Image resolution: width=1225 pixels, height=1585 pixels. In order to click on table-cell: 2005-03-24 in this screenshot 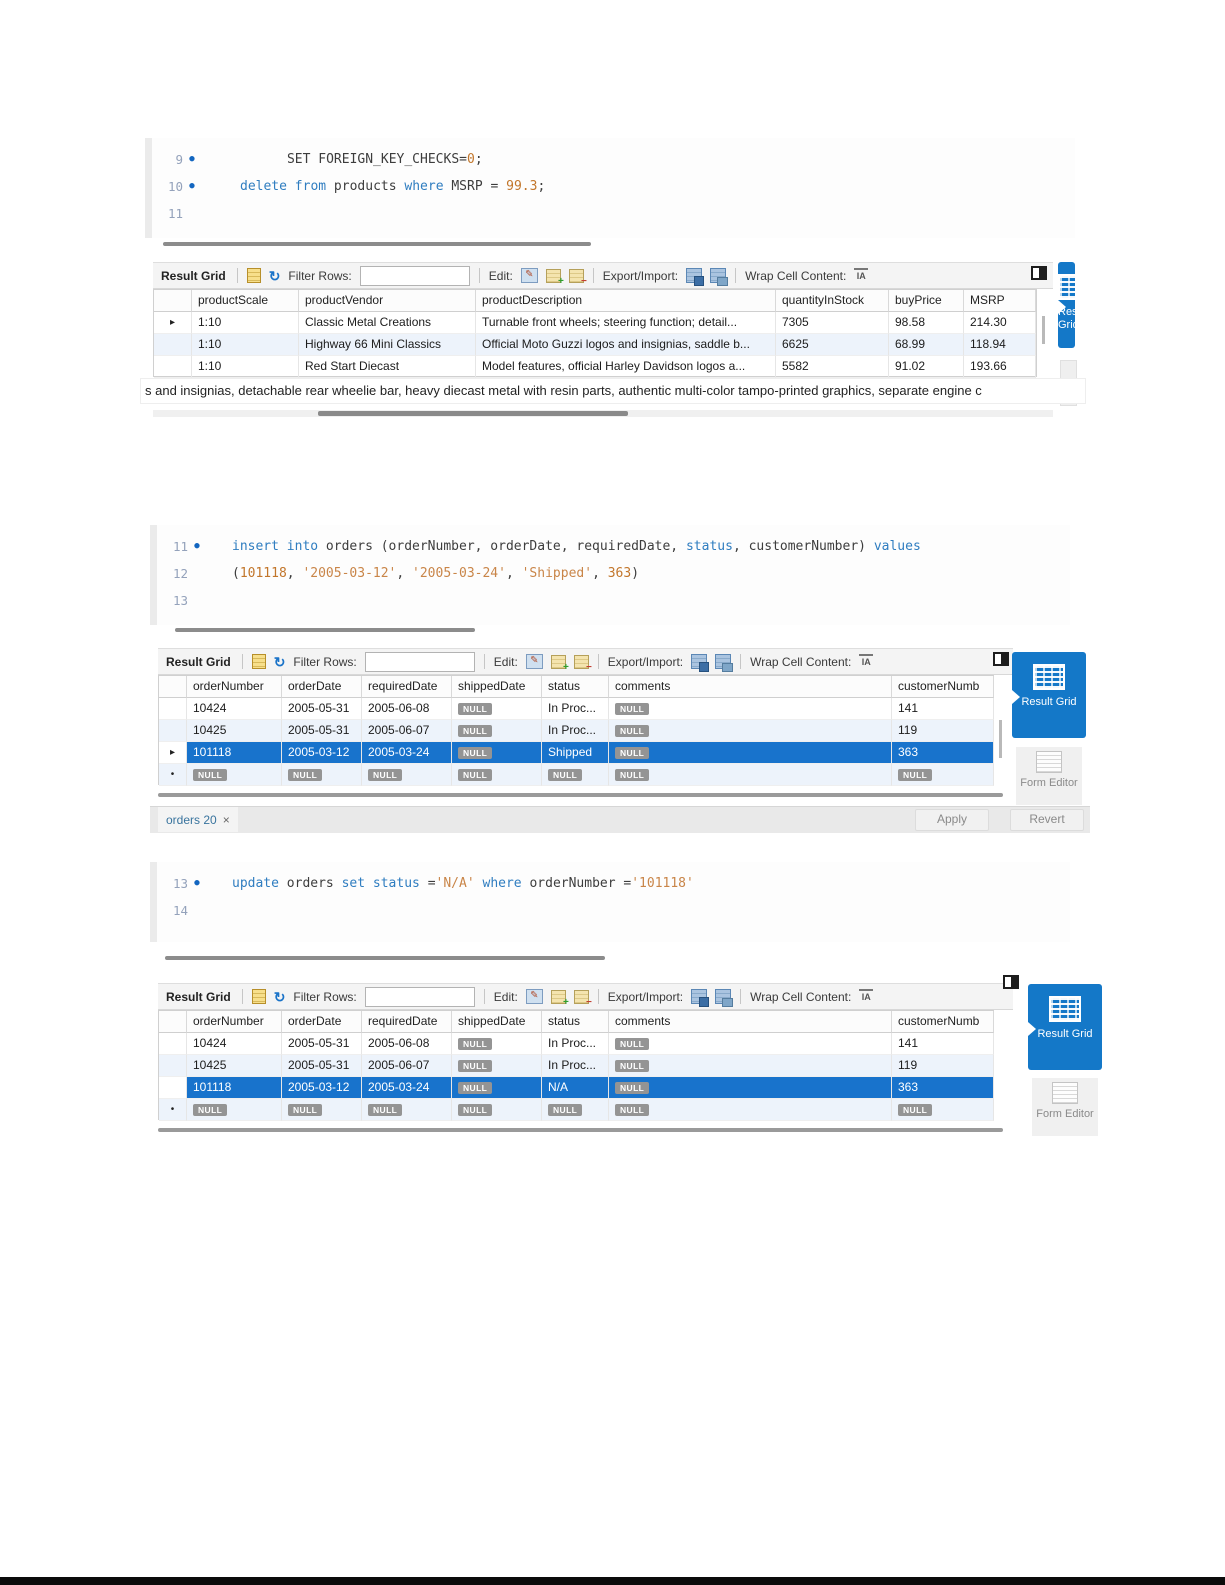, I will do `click(407, 1088)`.